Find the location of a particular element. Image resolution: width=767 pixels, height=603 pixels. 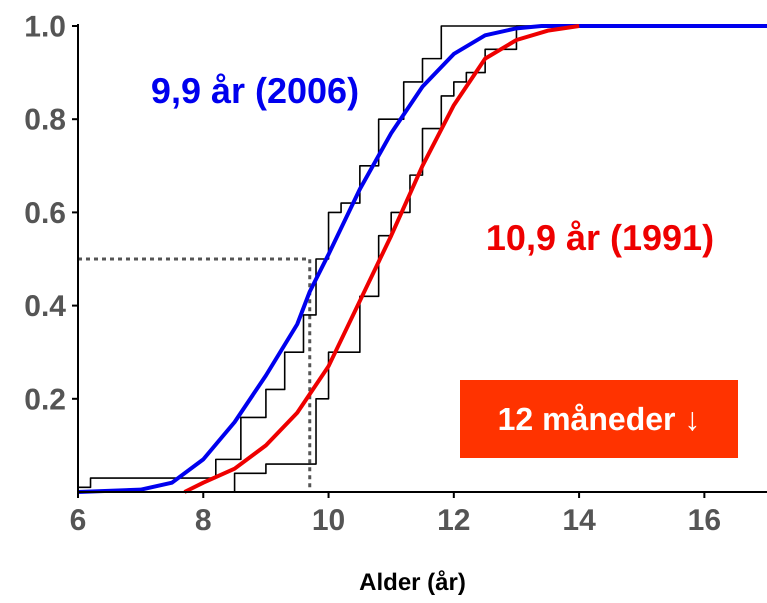

x-tick-label: 8 is located at coordinates (203, 520).